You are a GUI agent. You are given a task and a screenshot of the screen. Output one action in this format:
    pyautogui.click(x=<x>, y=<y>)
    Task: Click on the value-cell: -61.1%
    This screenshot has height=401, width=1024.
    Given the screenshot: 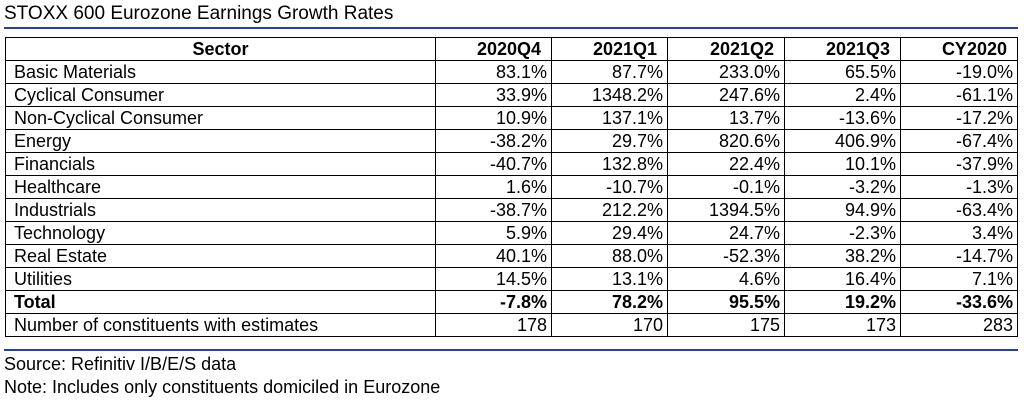 What is the action you would take?
    pyautogui.click(x=959, y=95)
    